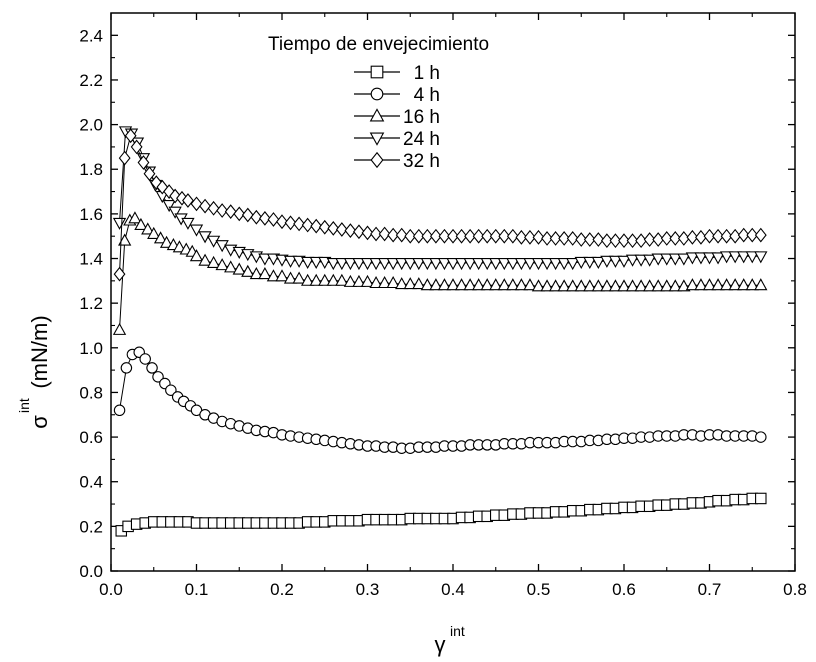 This screenshot has height=662, width=816. What do you see at coordinates (91, 482) in the screenshot?
I see `y-tick-label: 0.4` at bounding box center [91, 482].